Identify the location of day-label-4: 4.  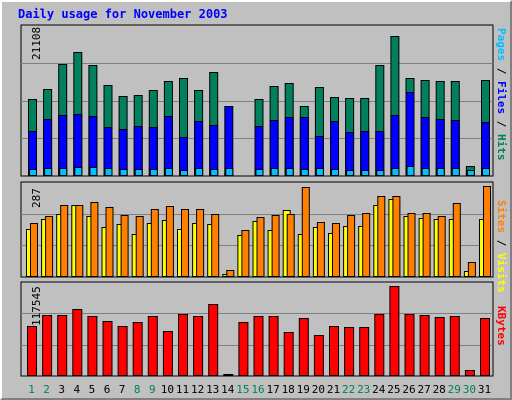
(76, 389).